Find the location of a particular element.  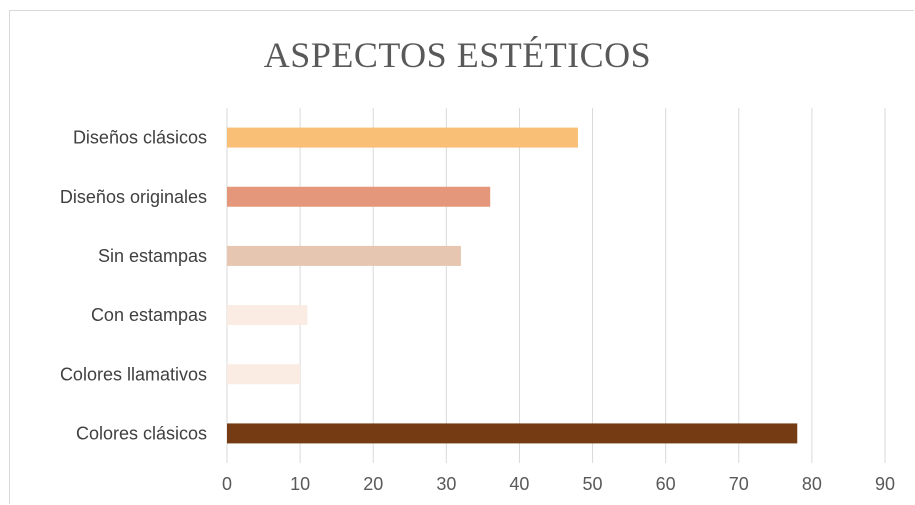

category-label: Diseños clásicos is located at coordinates (140, 138).